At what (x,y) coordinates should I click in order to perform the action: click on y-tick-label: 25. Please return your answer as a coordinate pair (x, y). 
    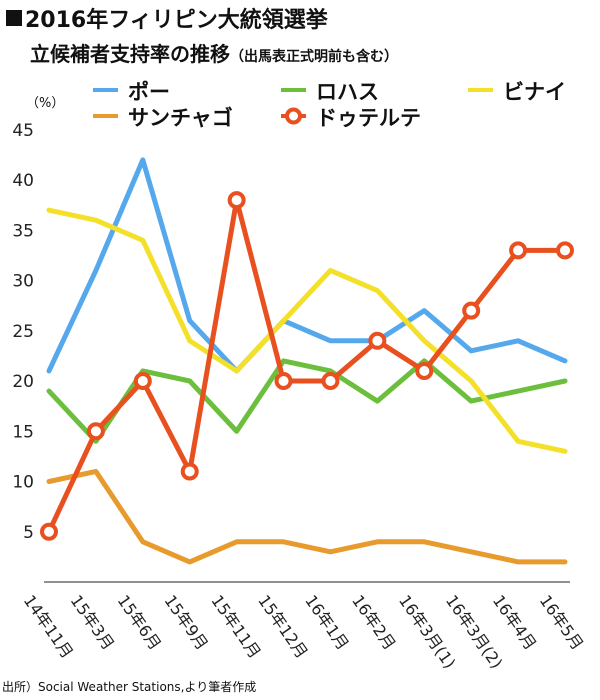
    Looking at the image, I should click on (23, 332).